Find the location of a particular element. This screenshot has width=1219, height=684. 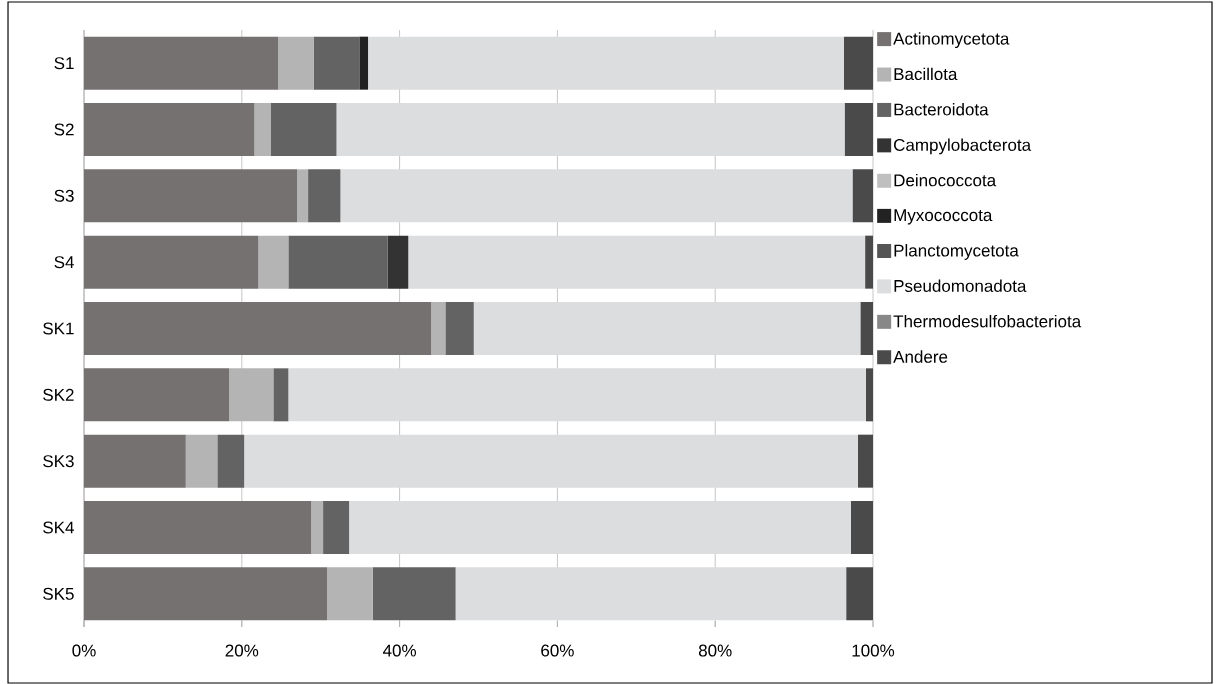

y-tick-label: S3 is located at coordinates (64, 195).